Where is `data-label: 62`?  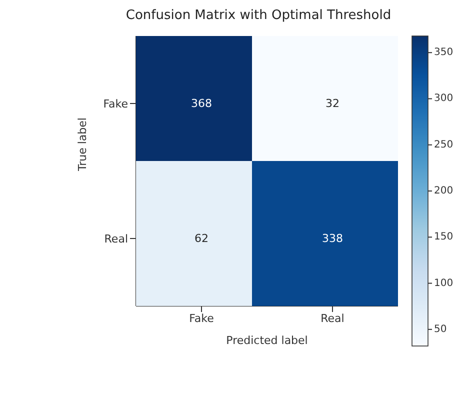
data-label: 62 is located at coordinates (201, 238).